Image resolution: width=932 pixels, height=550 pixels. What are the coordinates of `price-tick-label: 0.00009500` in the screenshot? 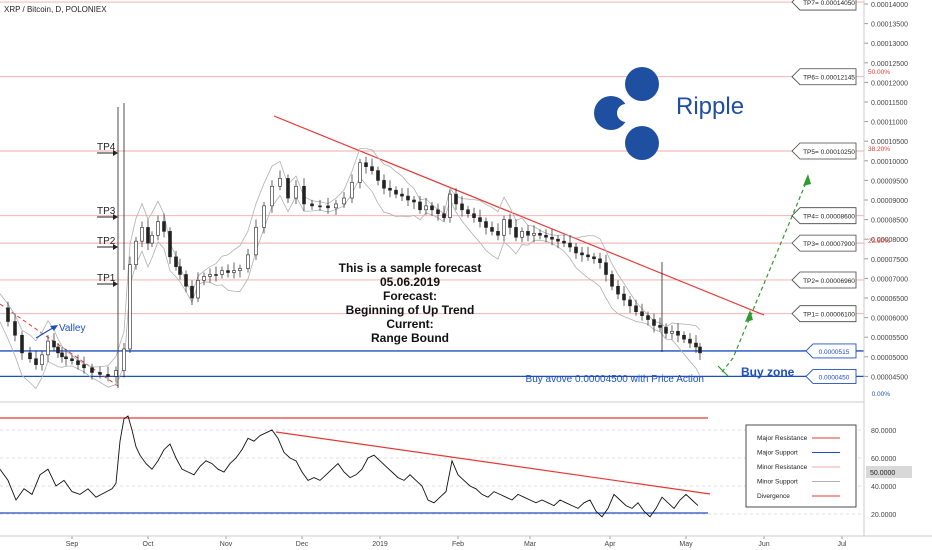 It's located at (889, 181).